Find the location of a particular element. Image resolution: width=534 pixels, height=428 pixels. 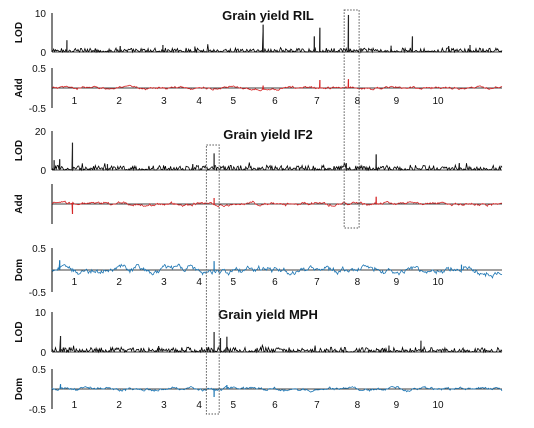

panel-p7: 0.5 -0.5 Dom 1 2 3 4 5 6 7 8 9 10 is located at coordinates (258, 390).